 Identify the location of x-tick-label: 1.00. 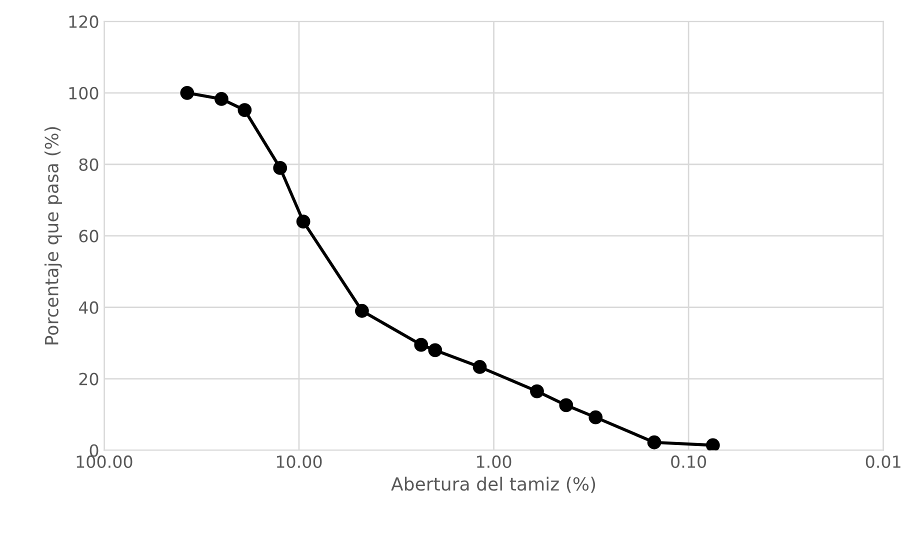
(494, 461).